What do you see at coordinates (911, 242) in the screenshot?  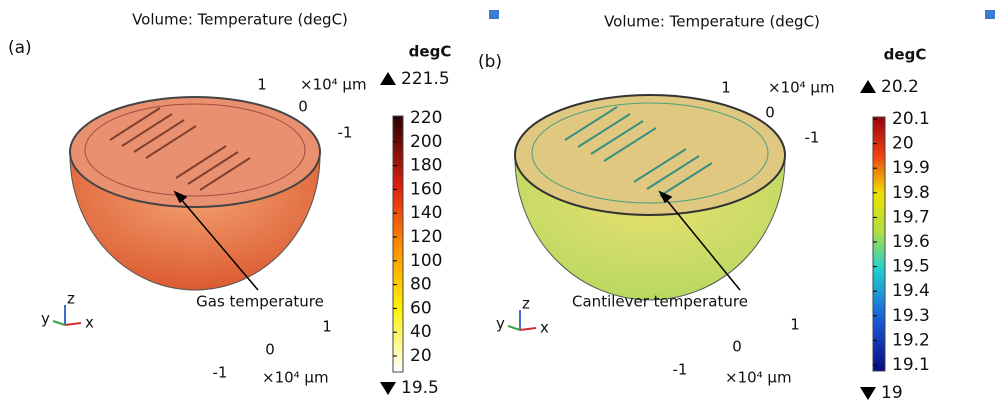 I see `colorbar-tick-label: 19.6` at bounding box center [911, 242].